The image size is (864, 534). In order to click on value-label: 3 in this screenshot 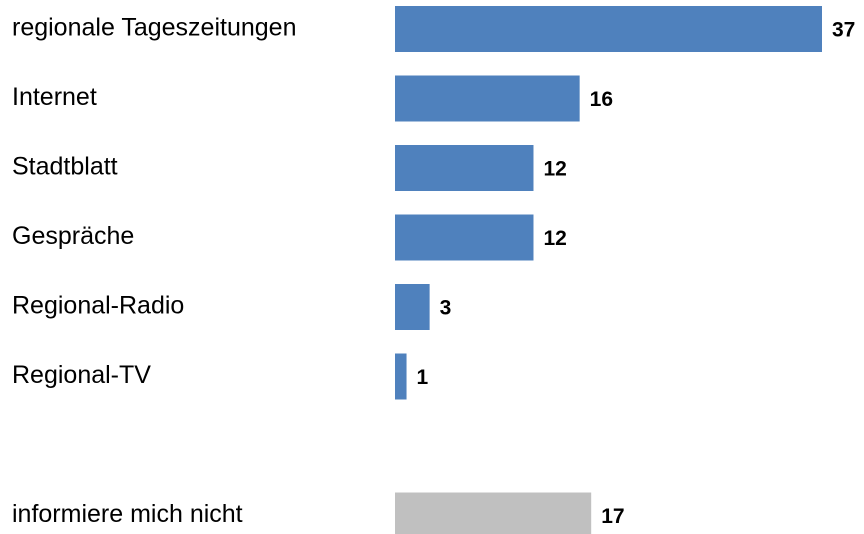, I will do `click(446, 308)`.